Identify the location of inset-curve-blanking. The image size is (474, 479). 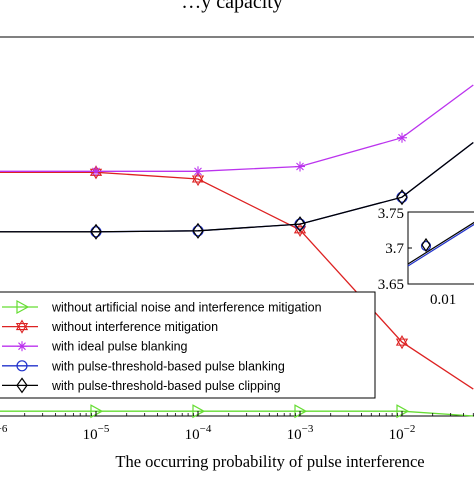
(440, 245).